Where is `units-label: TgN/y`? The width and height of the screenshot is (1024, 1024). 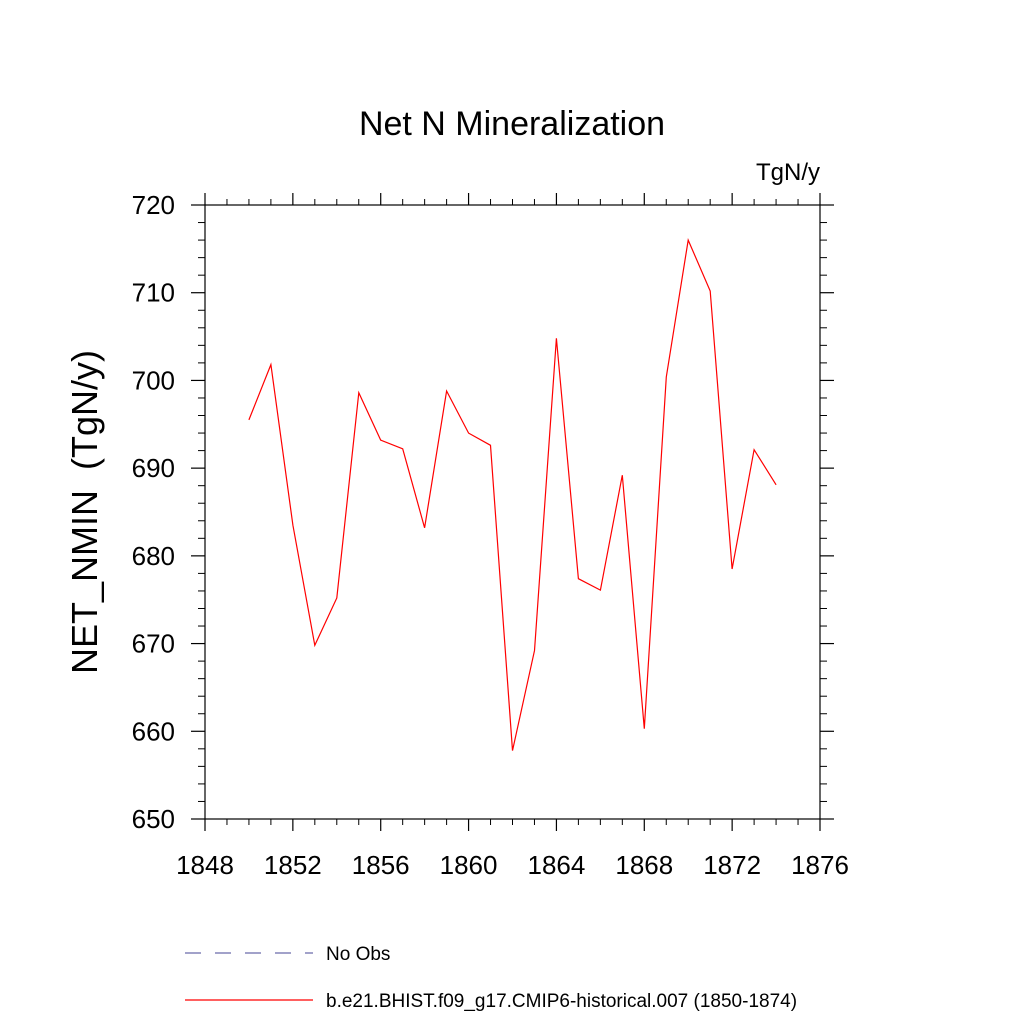
units-label: TgN/y is located at coordinates (788, 172).